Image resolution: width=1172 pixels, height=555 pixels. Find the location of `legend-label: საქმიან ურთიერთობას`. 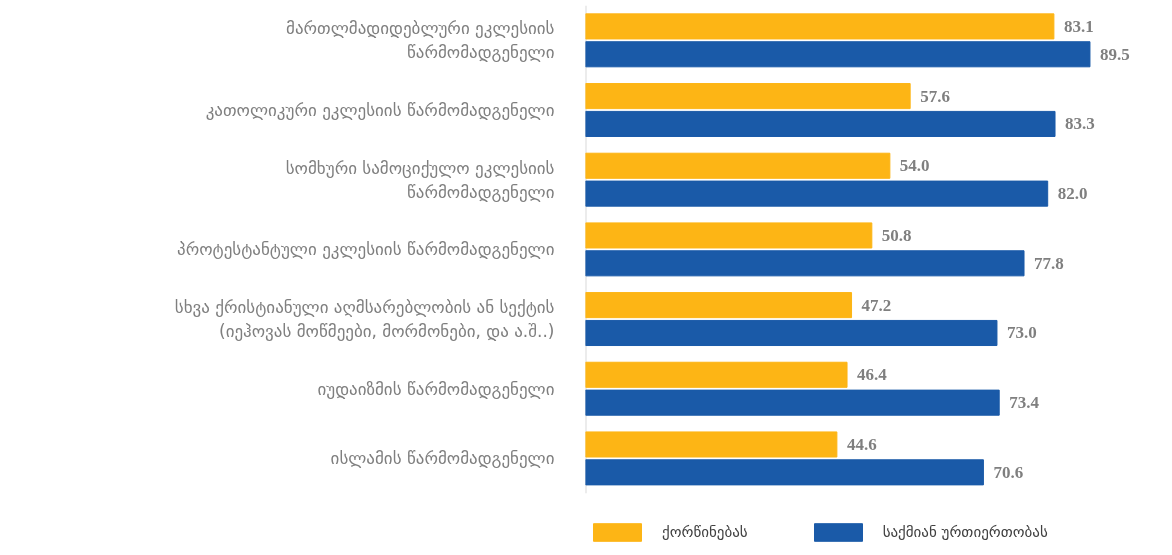

legend-label: საქმიან ურთიერთობას is located at coordinates (965, 532).